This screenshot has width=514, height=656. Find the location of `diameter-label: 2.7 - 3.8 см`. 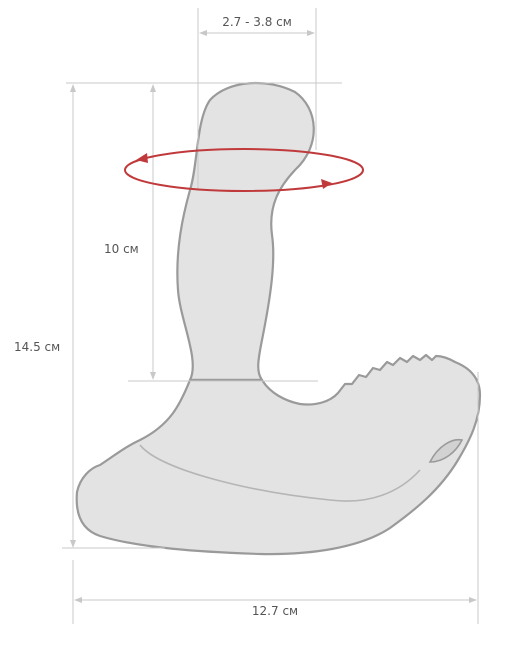

diameter-label: 2.7 - 3.8 см is located at coordinates (257, 22).